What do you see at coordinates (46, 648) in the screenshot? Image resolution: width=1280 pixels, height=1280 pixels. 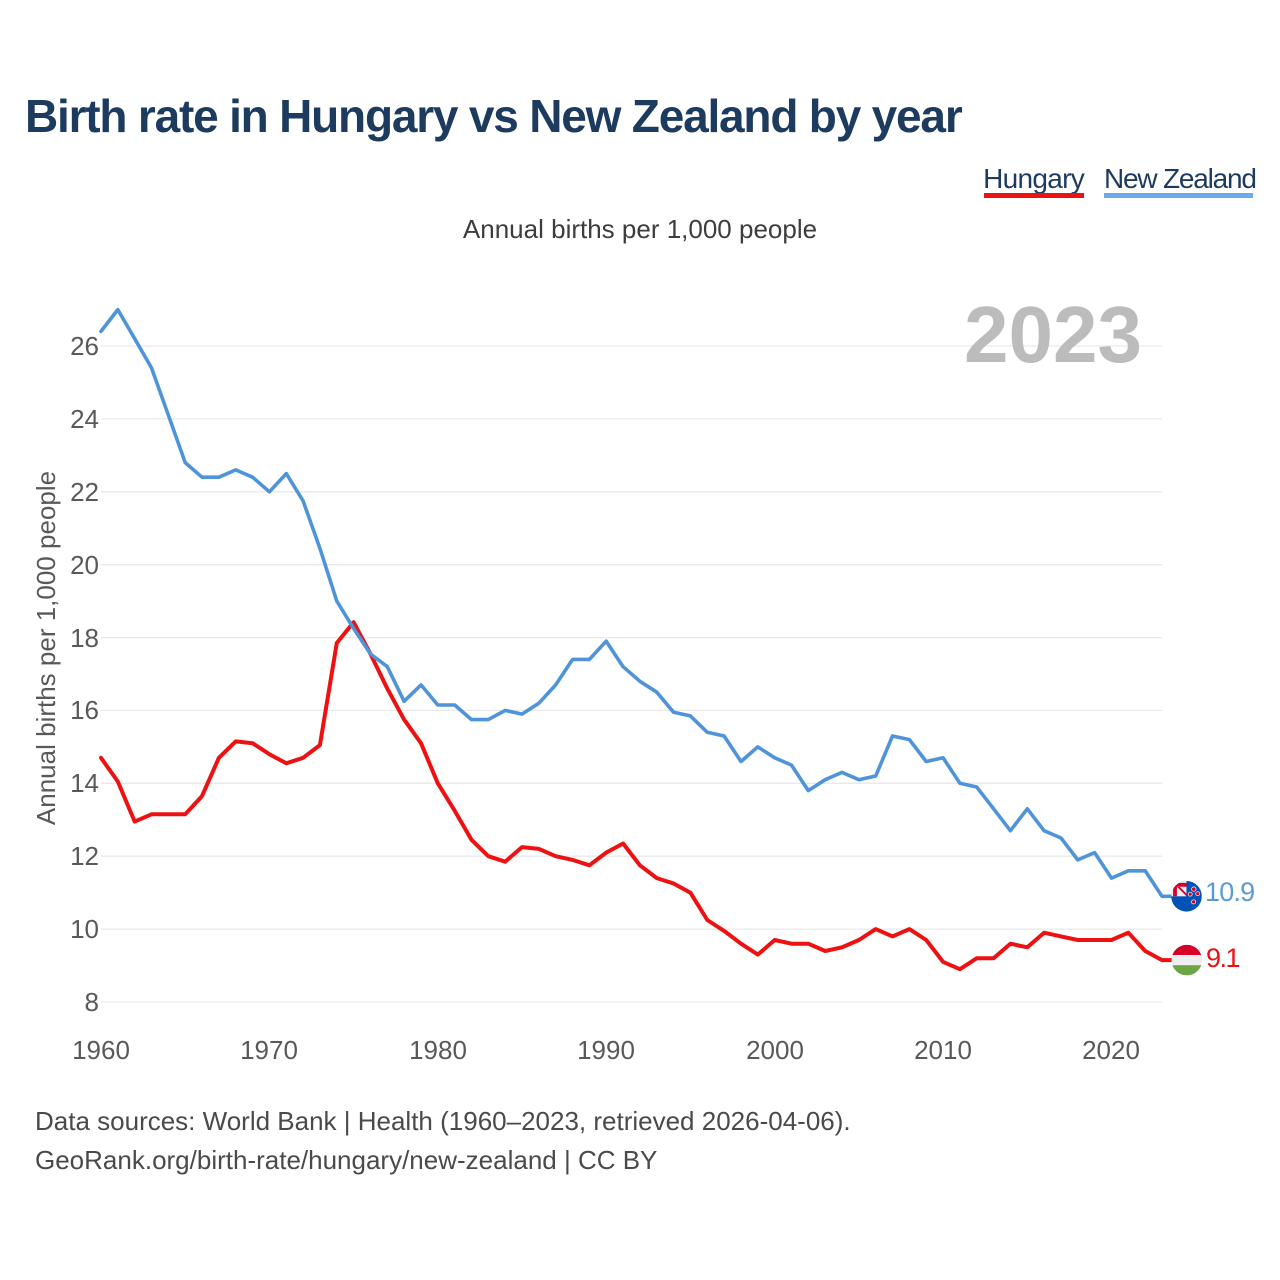 I see `svg-text: Annual births per 1,000 people` at bounding box center [46, 648].